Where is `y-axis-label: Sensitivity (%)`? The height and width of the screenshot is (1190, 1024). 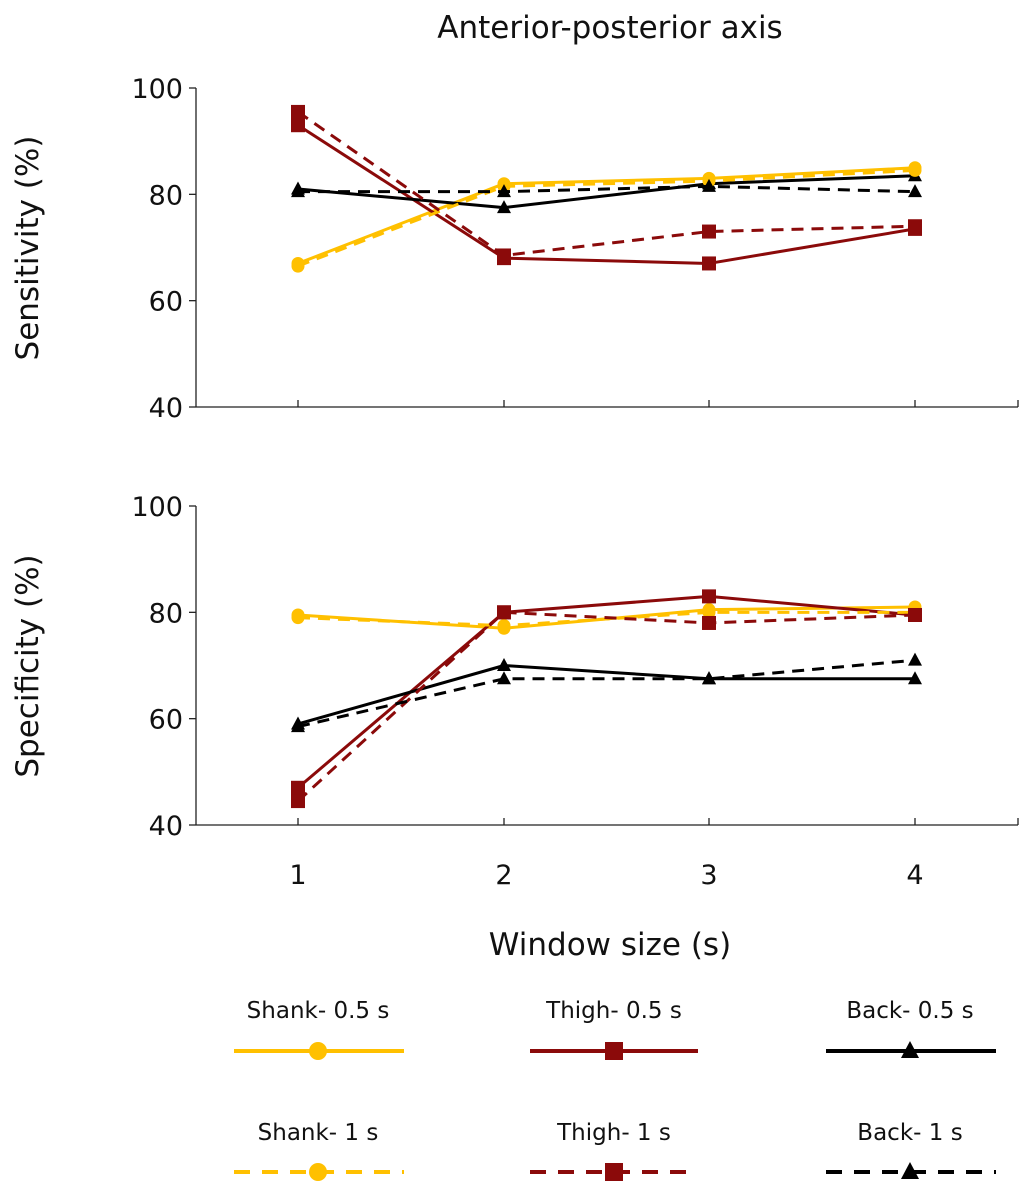 y-axis-label: Sensitivity (%) is located at coordinates (28, 248).